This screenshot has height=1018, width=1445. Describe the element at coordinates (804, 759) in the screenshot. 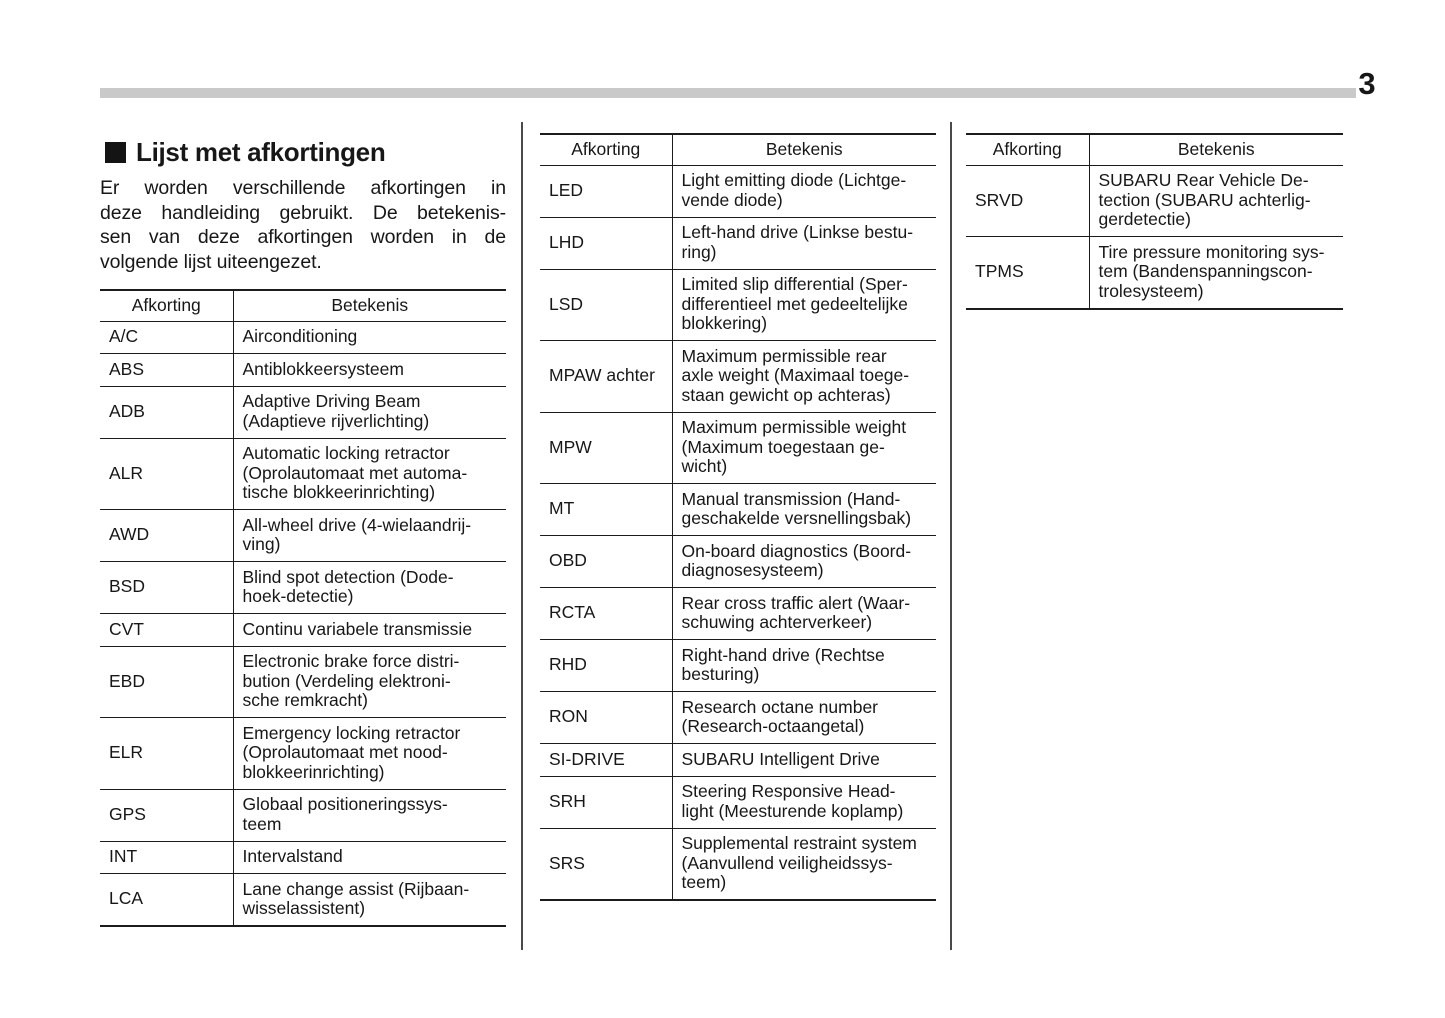

I see `meaning-cell: SUBARU Intelligent Drive` at that location.